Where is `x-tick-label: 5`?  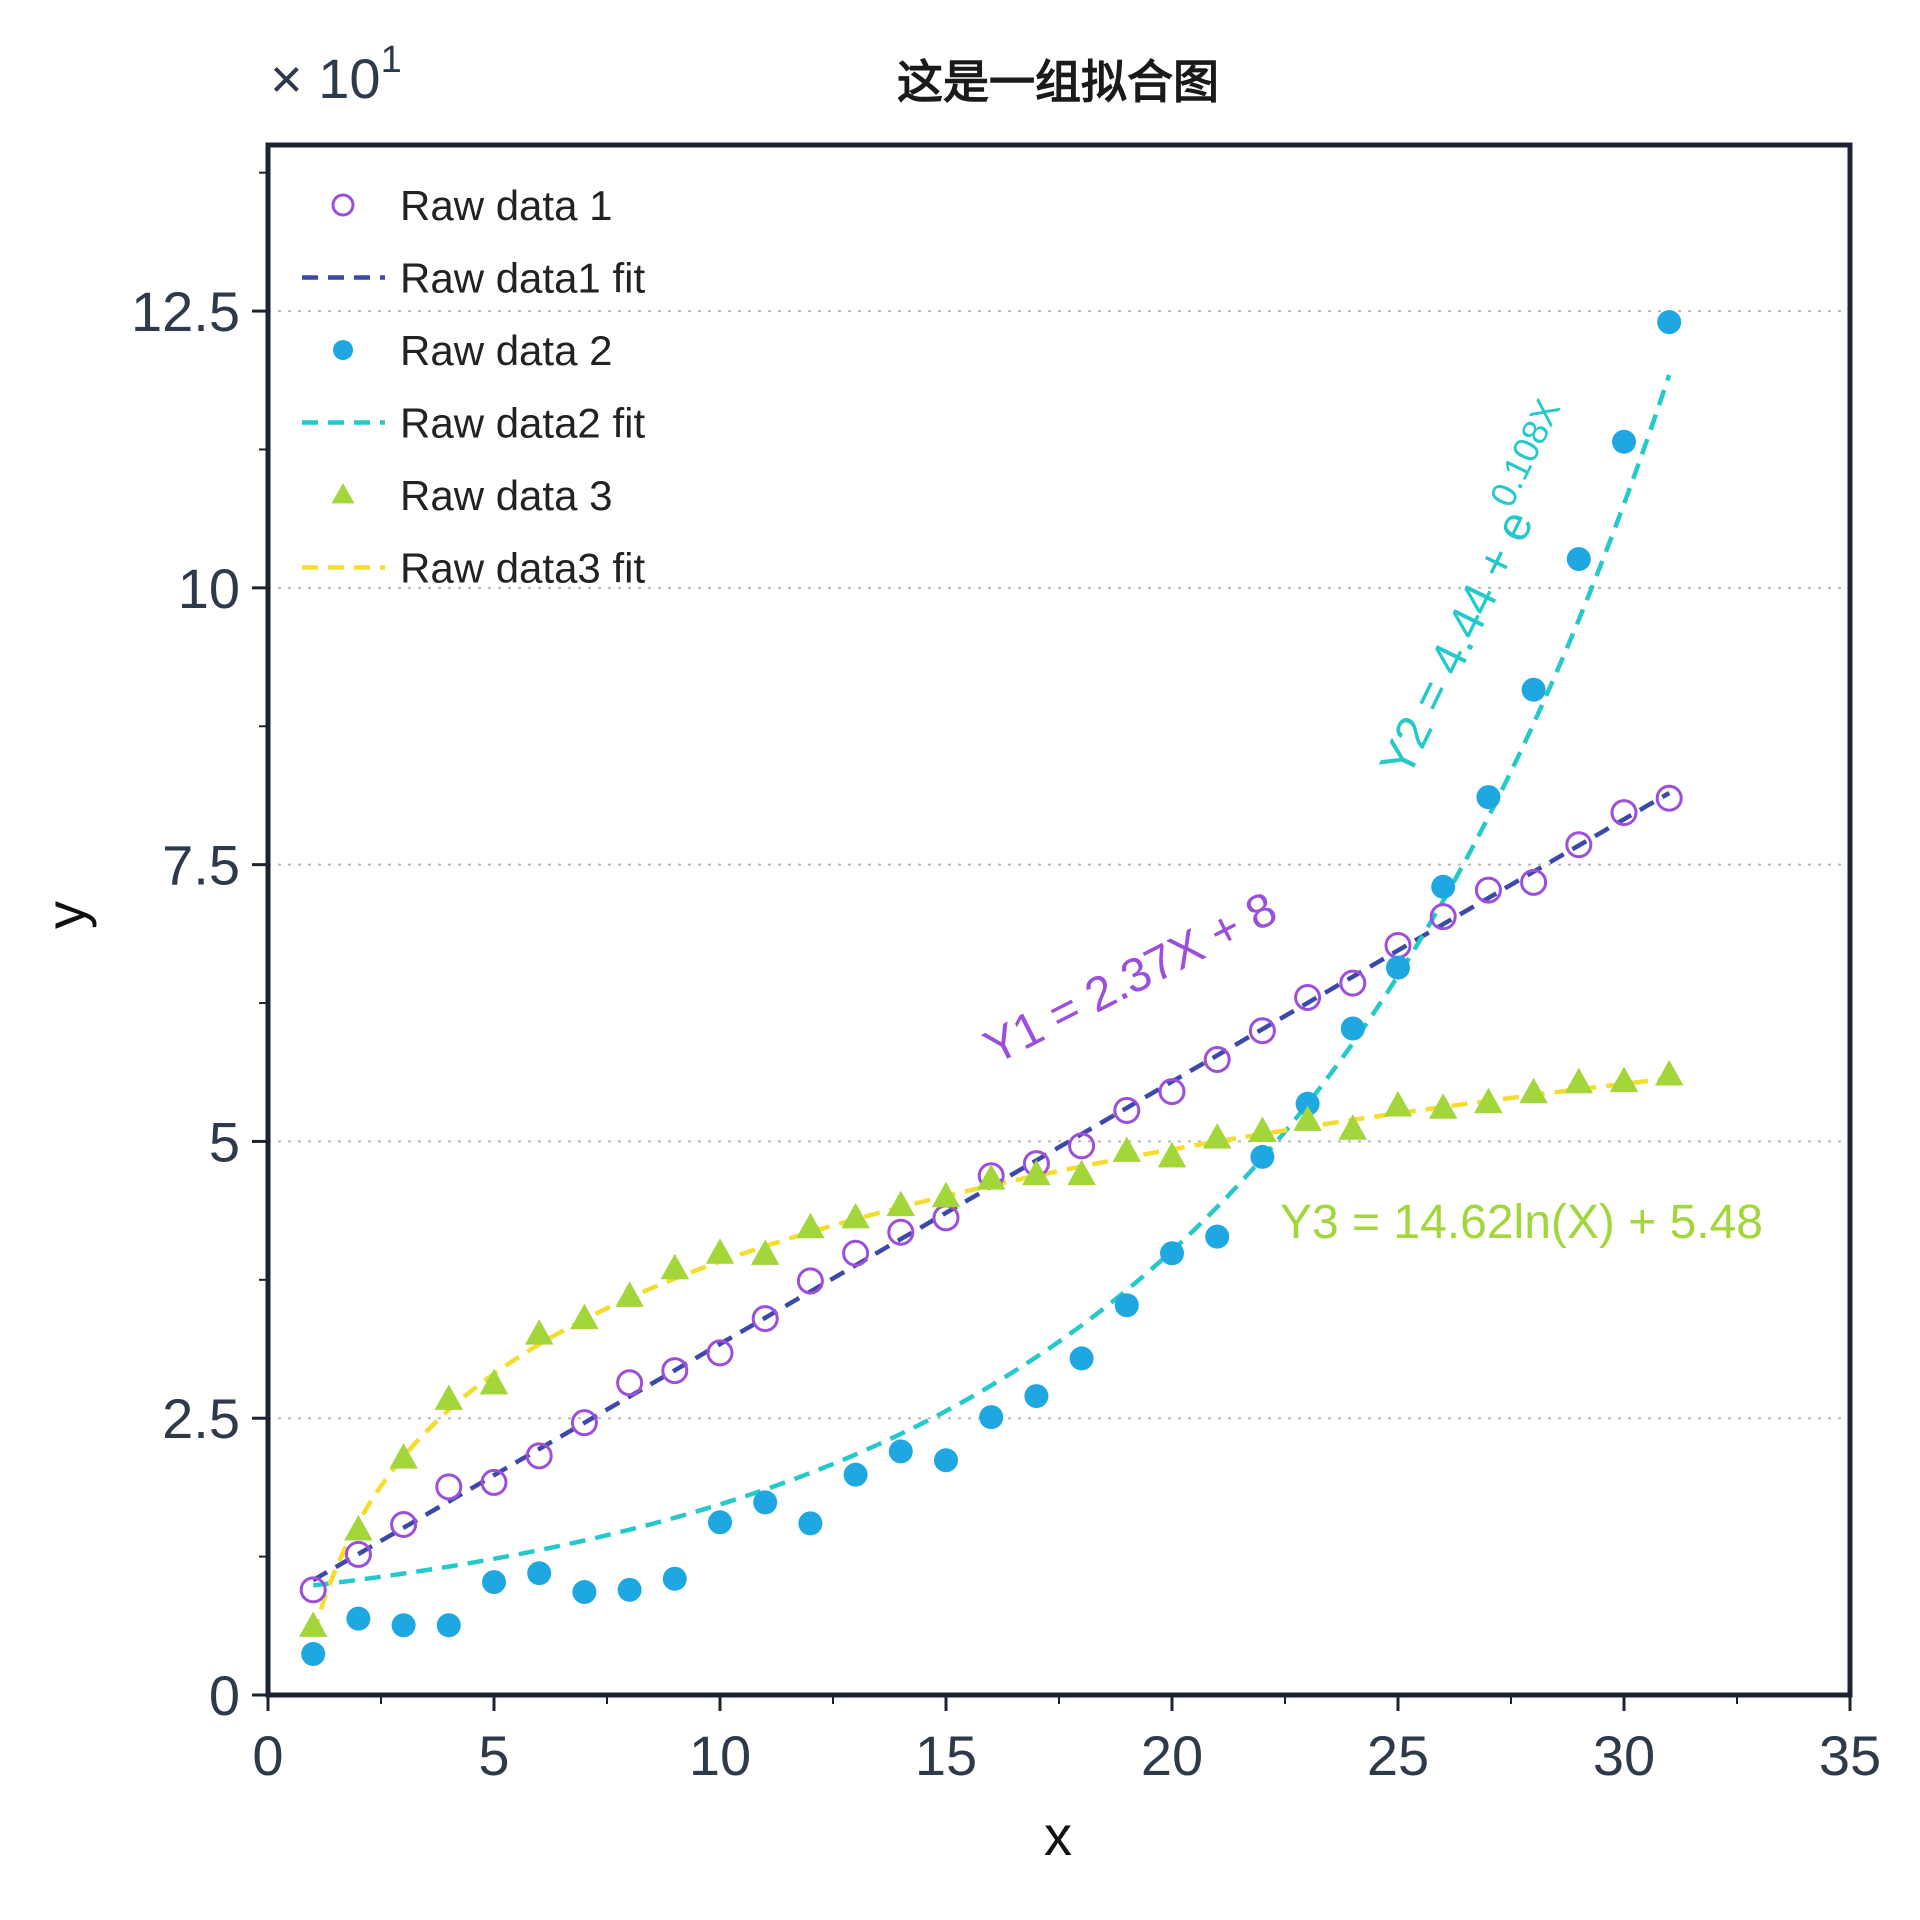 x-tick-label: 5 is located at coordinates (493, 1755).